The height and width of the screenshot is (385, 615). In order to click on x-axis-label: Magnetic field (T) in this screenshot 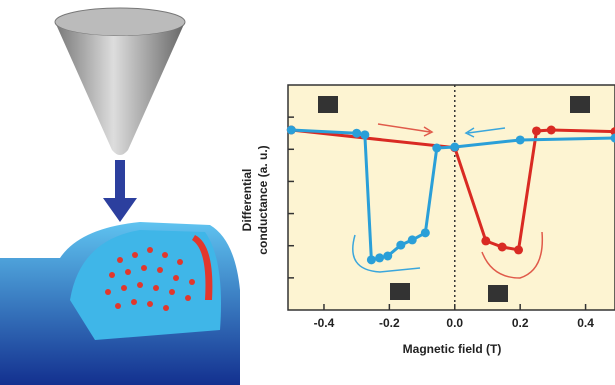, I will do `click(452, 349)`.